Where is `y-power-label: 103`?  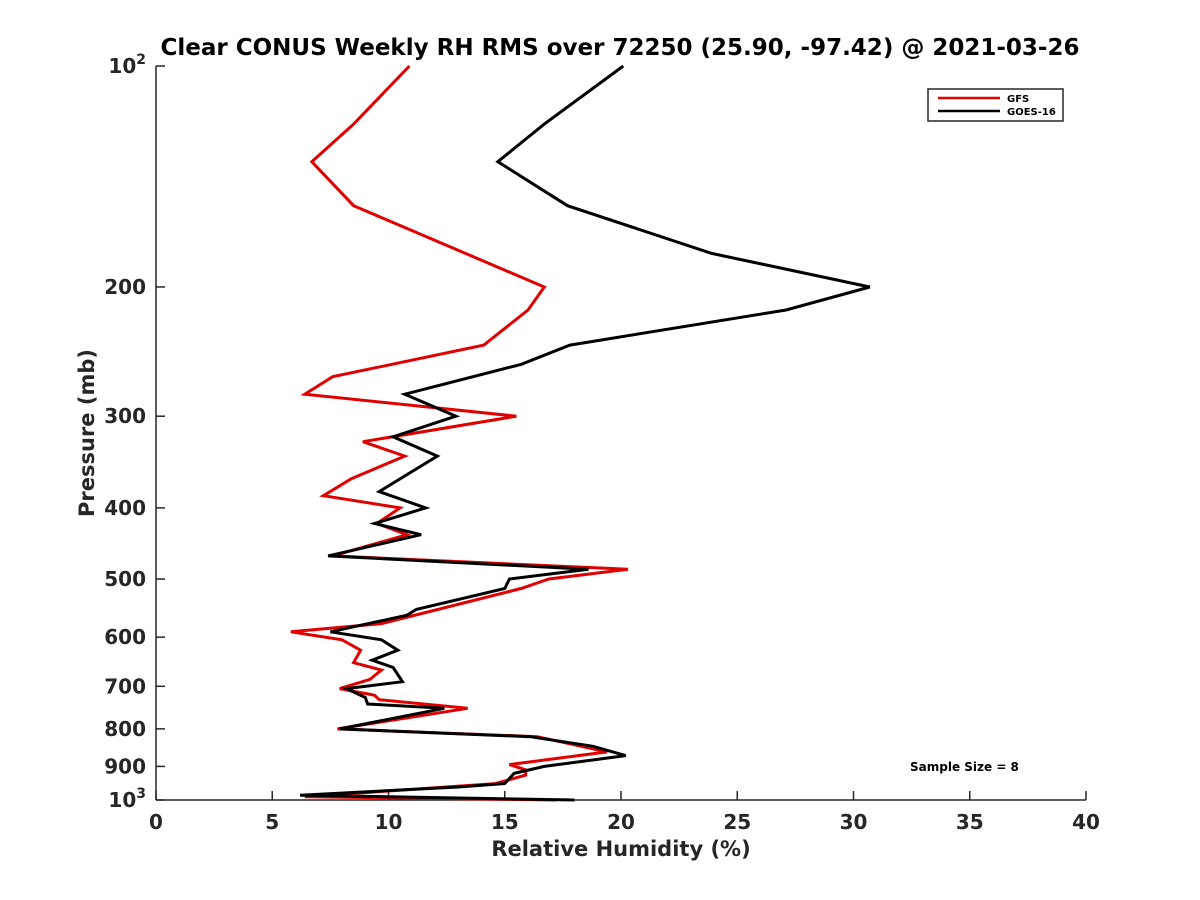
y-power-label: 103 is located at coordinates (127, 799).